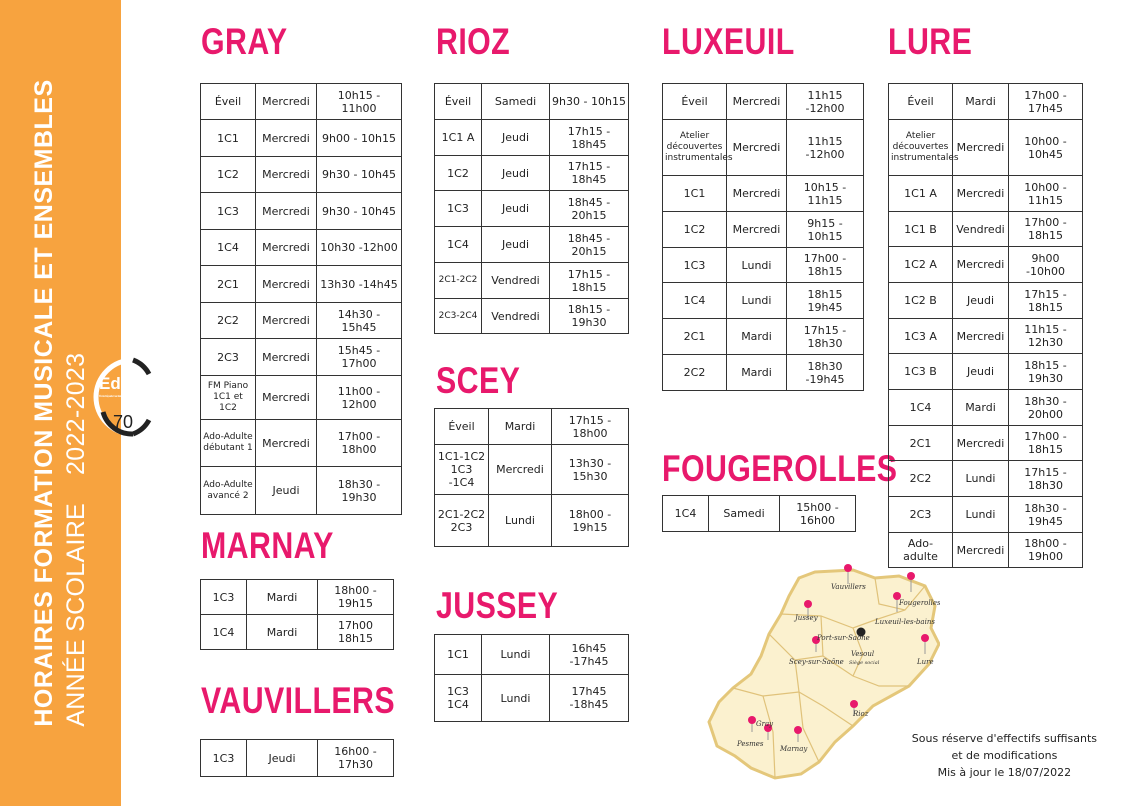 This screenshot has width=1140, height=806. I want to click on city-title-vauvillers: VAUVILLERS, so click(298, 700).